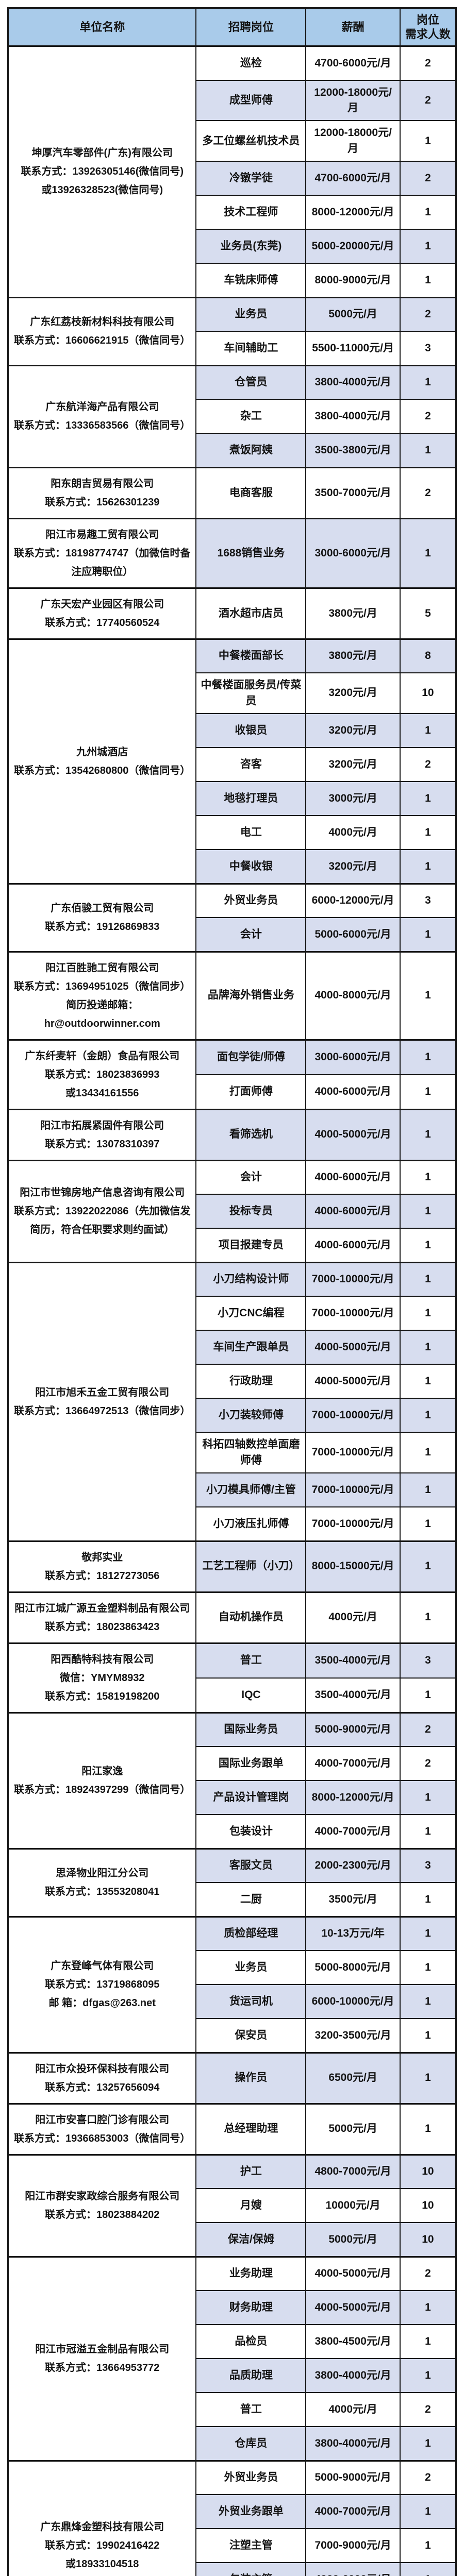 The width and height of the screenshot is (464, 2576). Describe the element at coordinates (232, 141) in the screenshot. I see `table-row: 多工位螺丝机技术员 12000-18000元/月 1` at that location.